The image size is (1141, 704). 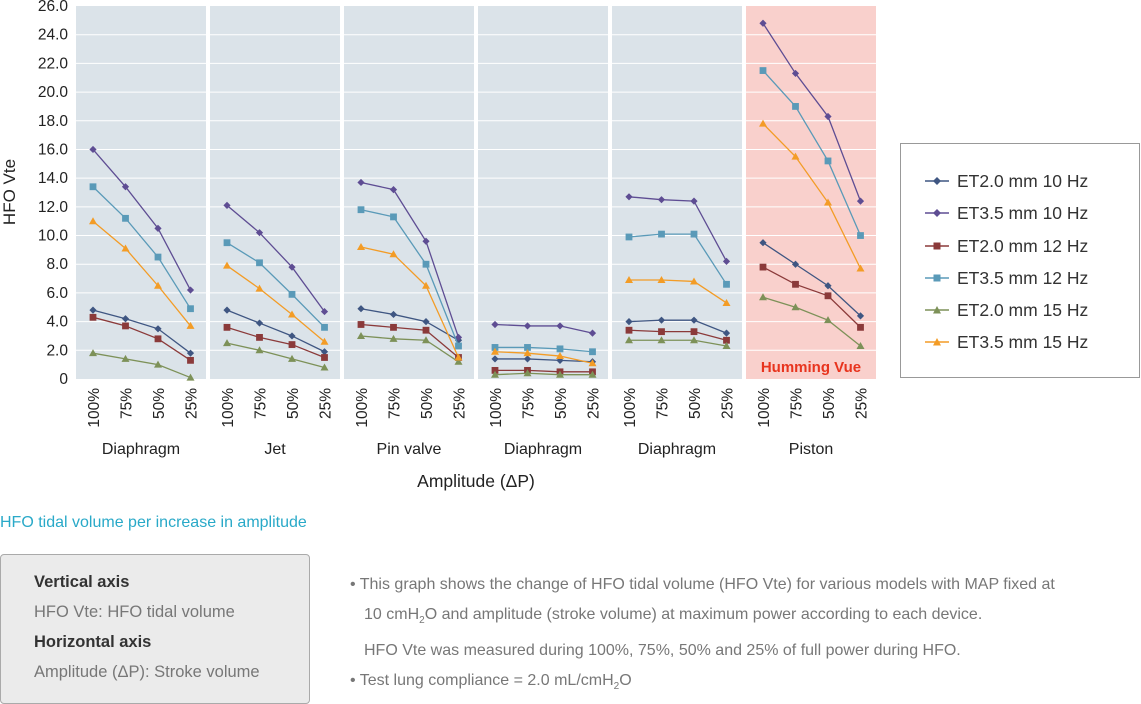 What do you see at coordinates (82, 582) in the screenshot?
I see `vertical-axis-title: Vertical axis` at bounding box center [82, 582].